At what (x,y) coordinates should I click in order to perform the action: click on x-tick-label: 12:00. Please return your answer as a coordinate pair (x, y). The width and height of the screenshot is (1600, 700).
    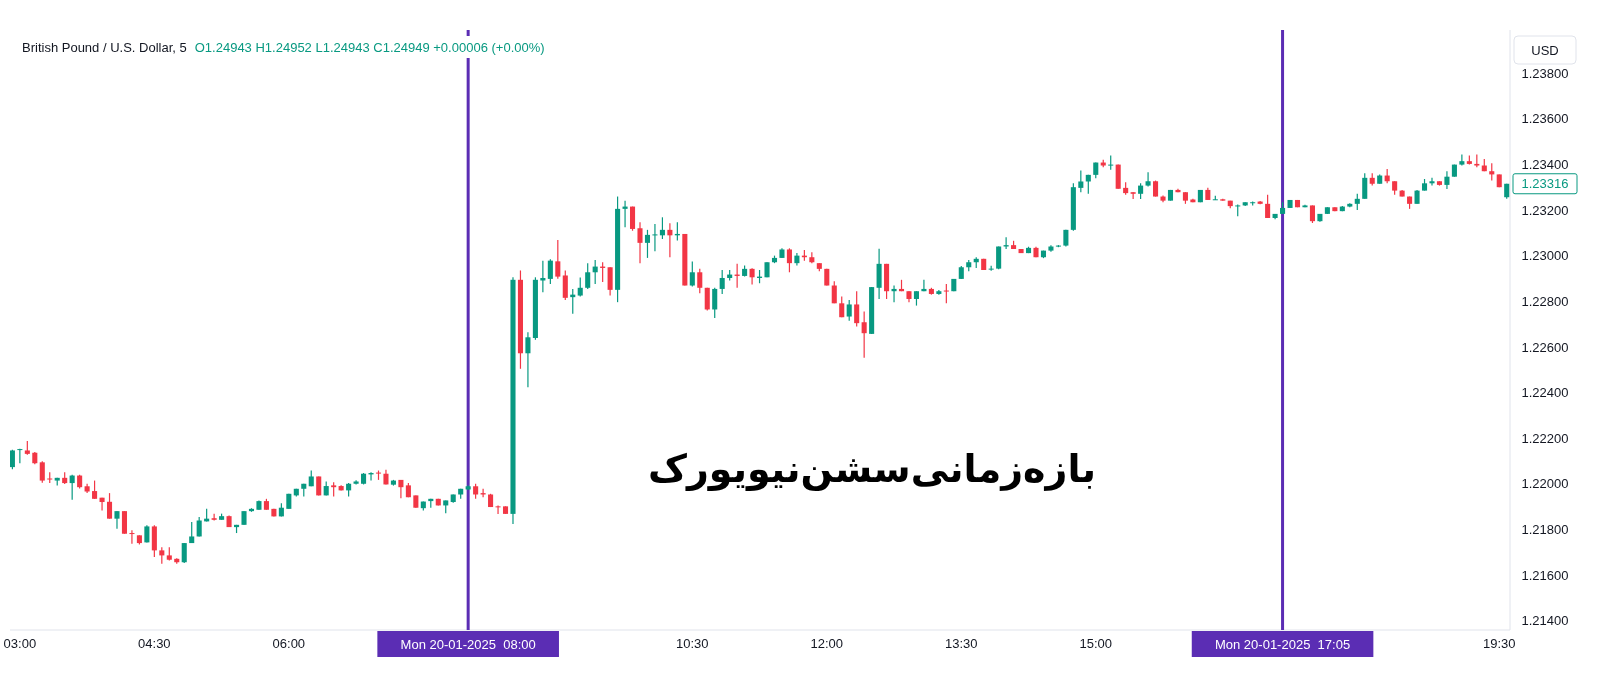
    Looking at the image, I should click on (827, 643).